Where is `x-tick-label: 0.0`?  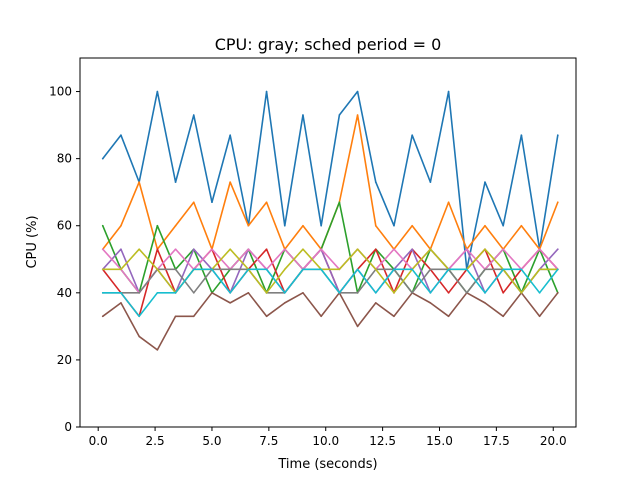
x-tick-label: 0.0 is located at coordinates (98, 441).